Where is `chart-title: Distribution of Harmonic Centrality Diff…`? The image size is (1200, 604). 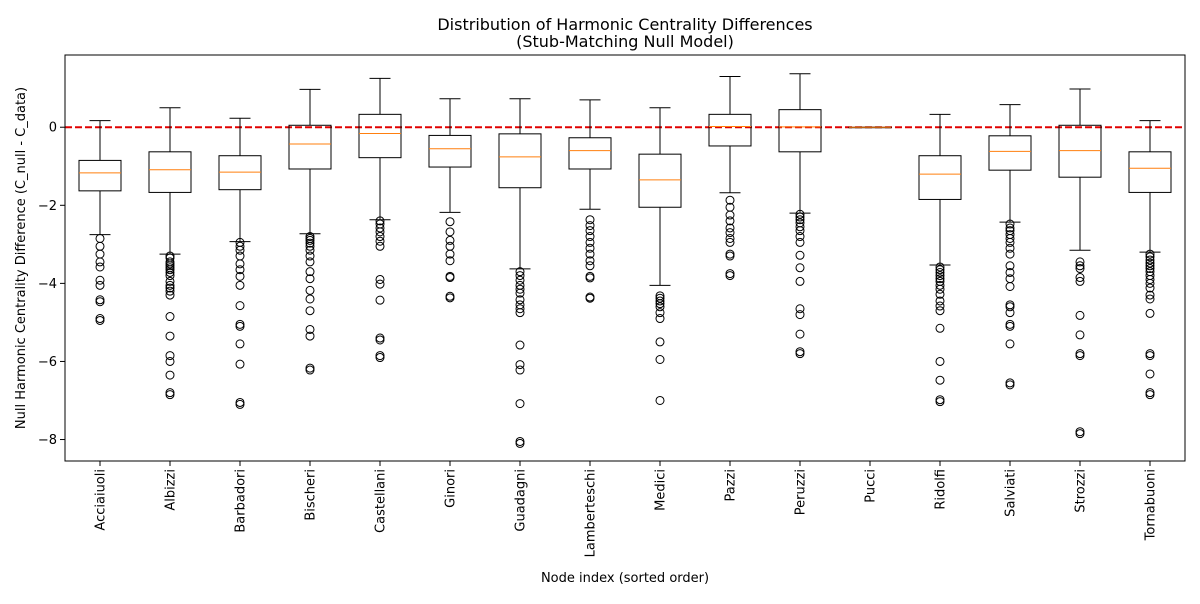 chart-title: Distribution of Harmonic Centrality Diff… is located at coordinates (624, 24).